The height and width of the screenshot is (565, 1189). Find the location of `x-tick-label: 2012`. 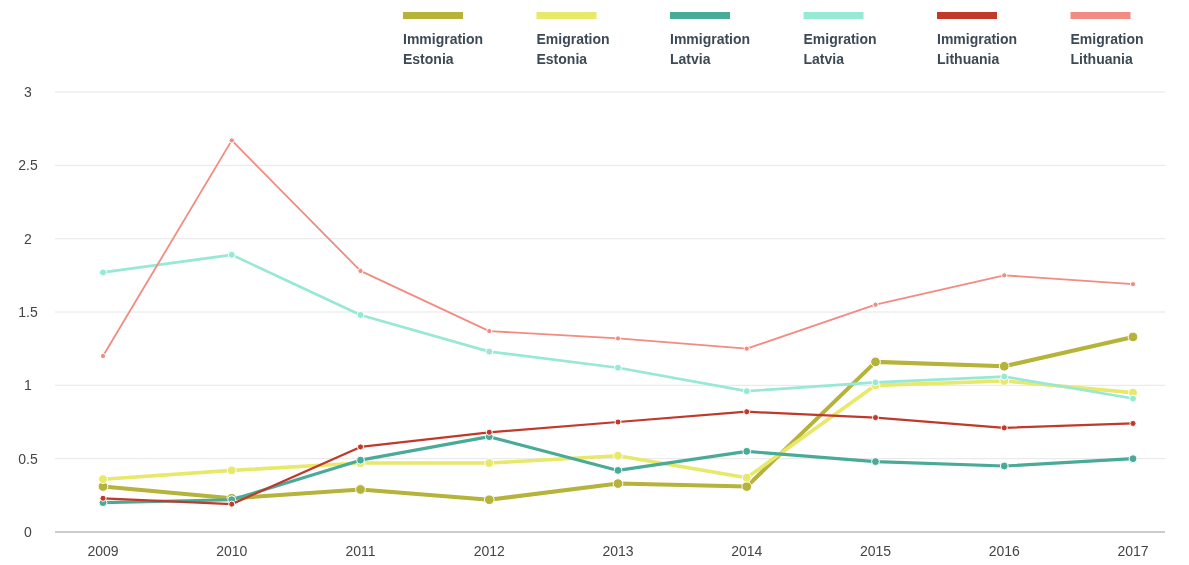

x-tick-label: 2012 is located at coordinates (489, 551).